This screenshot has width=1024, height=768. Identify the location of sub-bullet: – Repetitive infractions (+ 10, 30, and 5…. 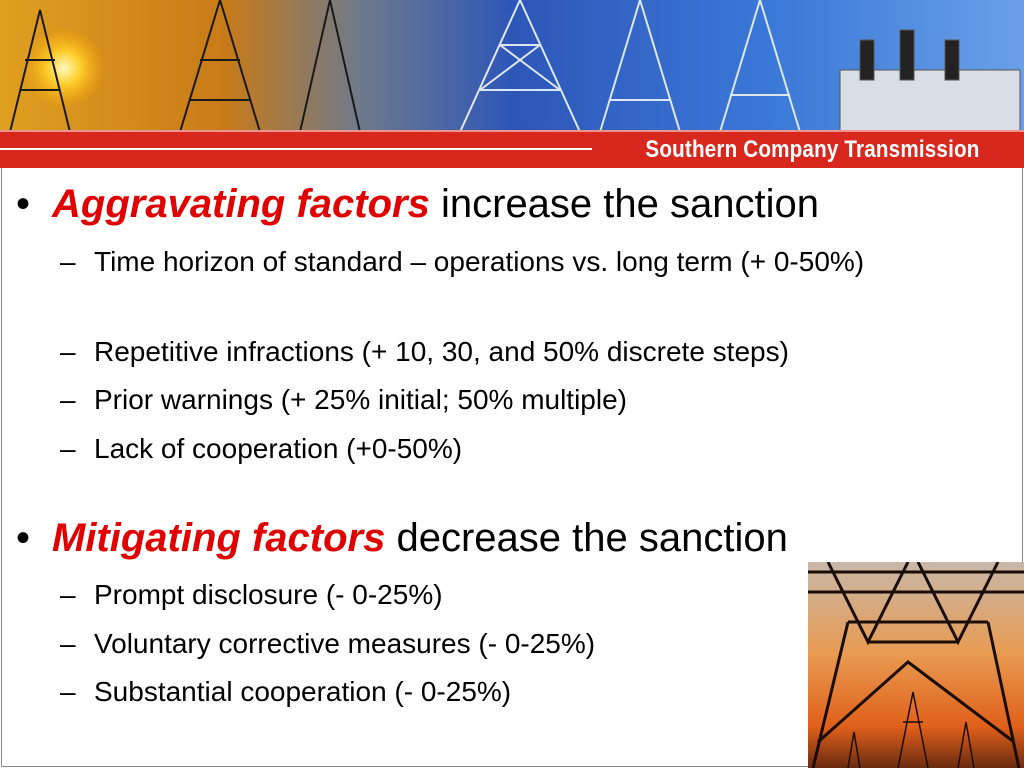
(424, 351).